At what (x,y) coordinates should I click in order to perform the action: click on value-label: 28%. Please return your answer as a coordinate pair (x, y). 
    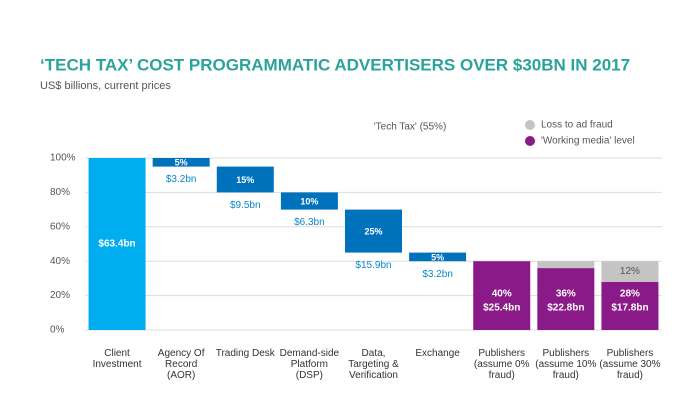
    Looking at the image, I should click on (630, 294).